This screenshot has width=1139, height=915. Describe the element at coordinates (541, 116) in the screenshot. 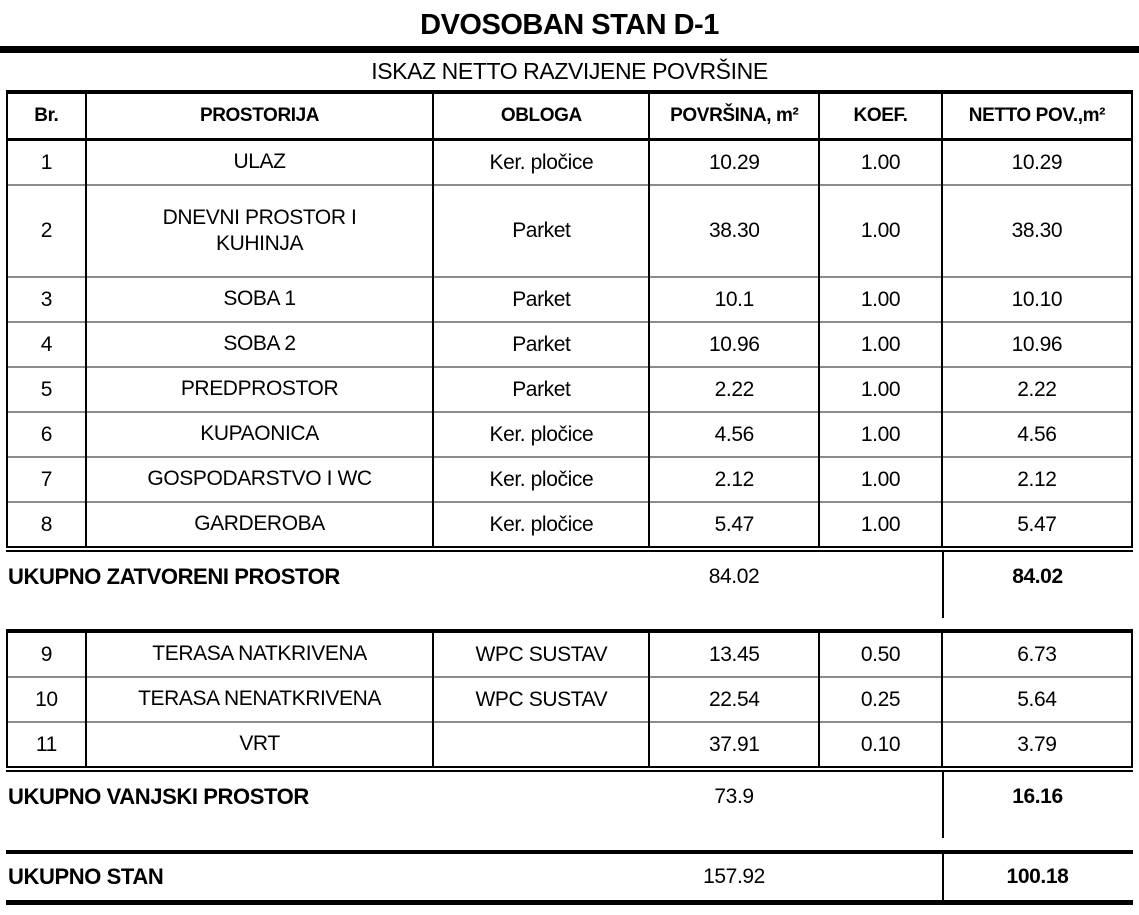

I see `col-header-finish: OBLOGA` at that location.